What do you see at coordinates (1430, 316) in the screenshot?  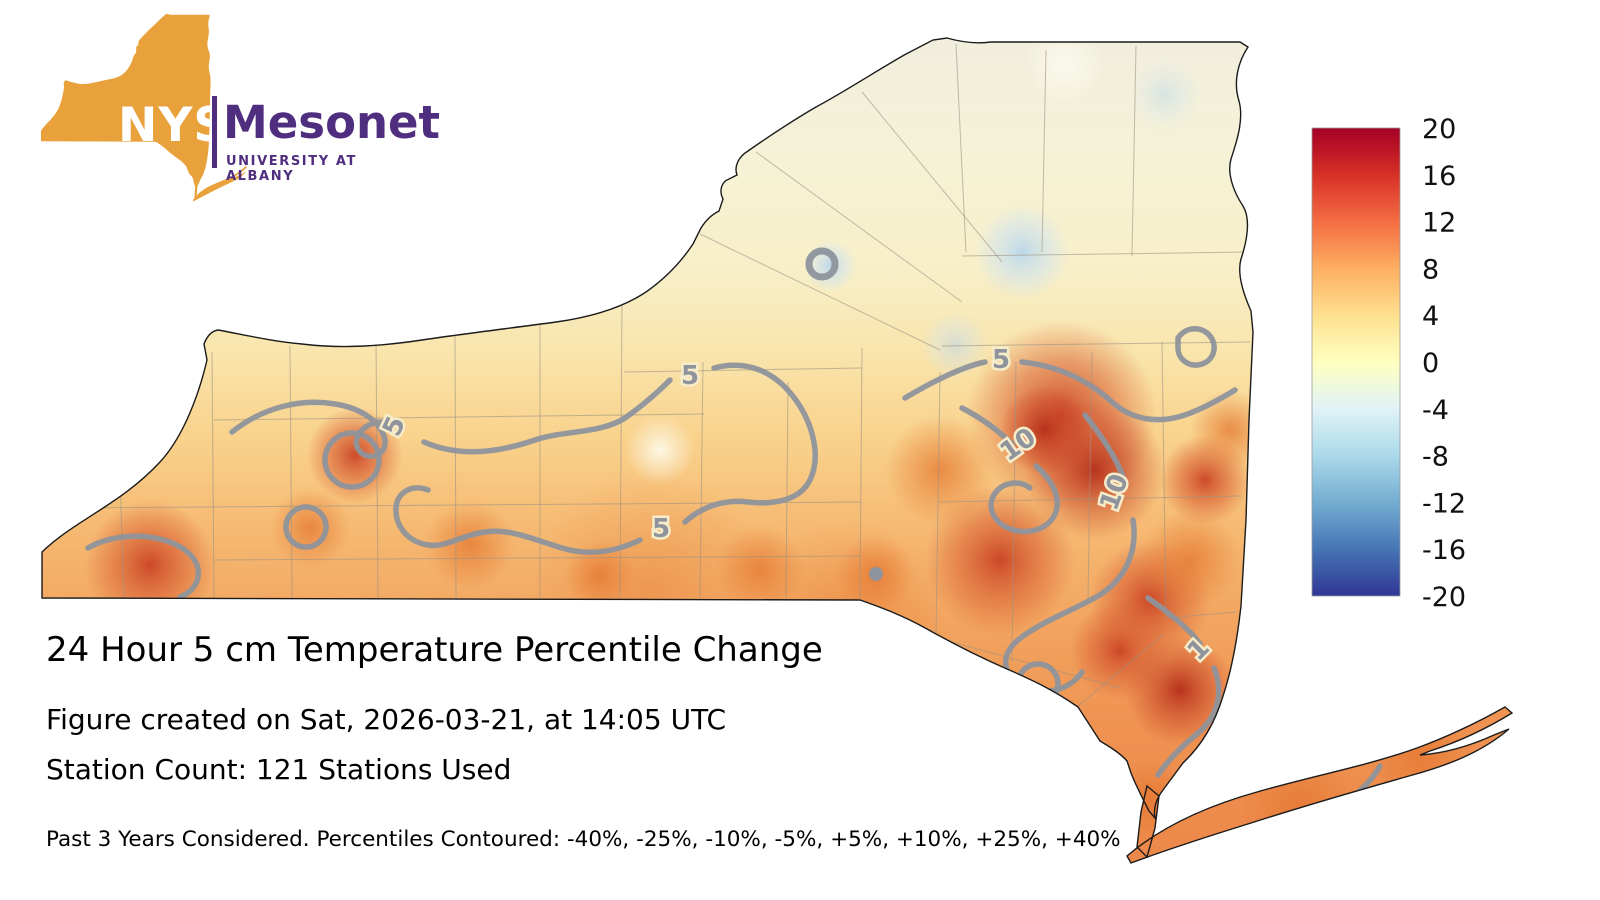 I see `colorbar-tick: 4` at bounding box center [1430, 316].